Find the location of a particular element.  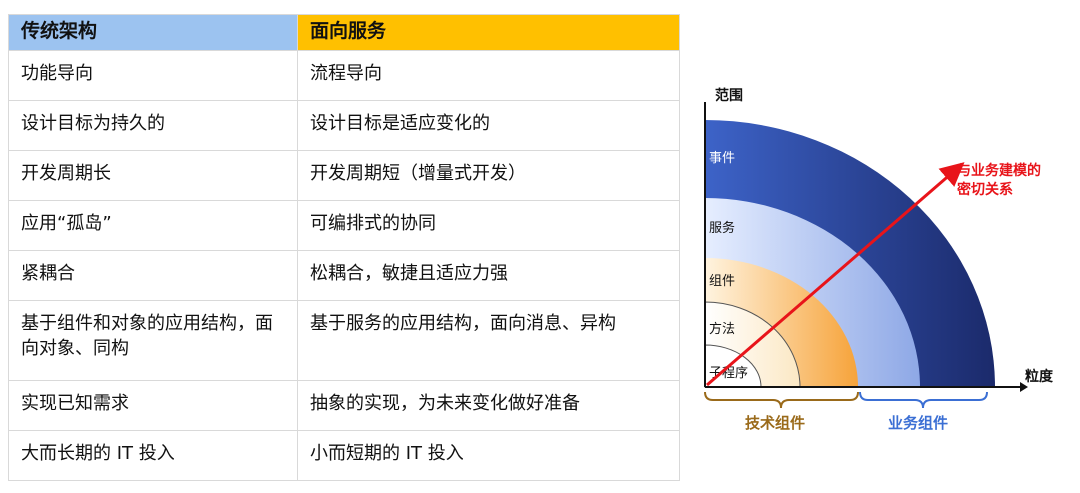

x-axis-label: 粒度 is located at coordinates (1039, 376).